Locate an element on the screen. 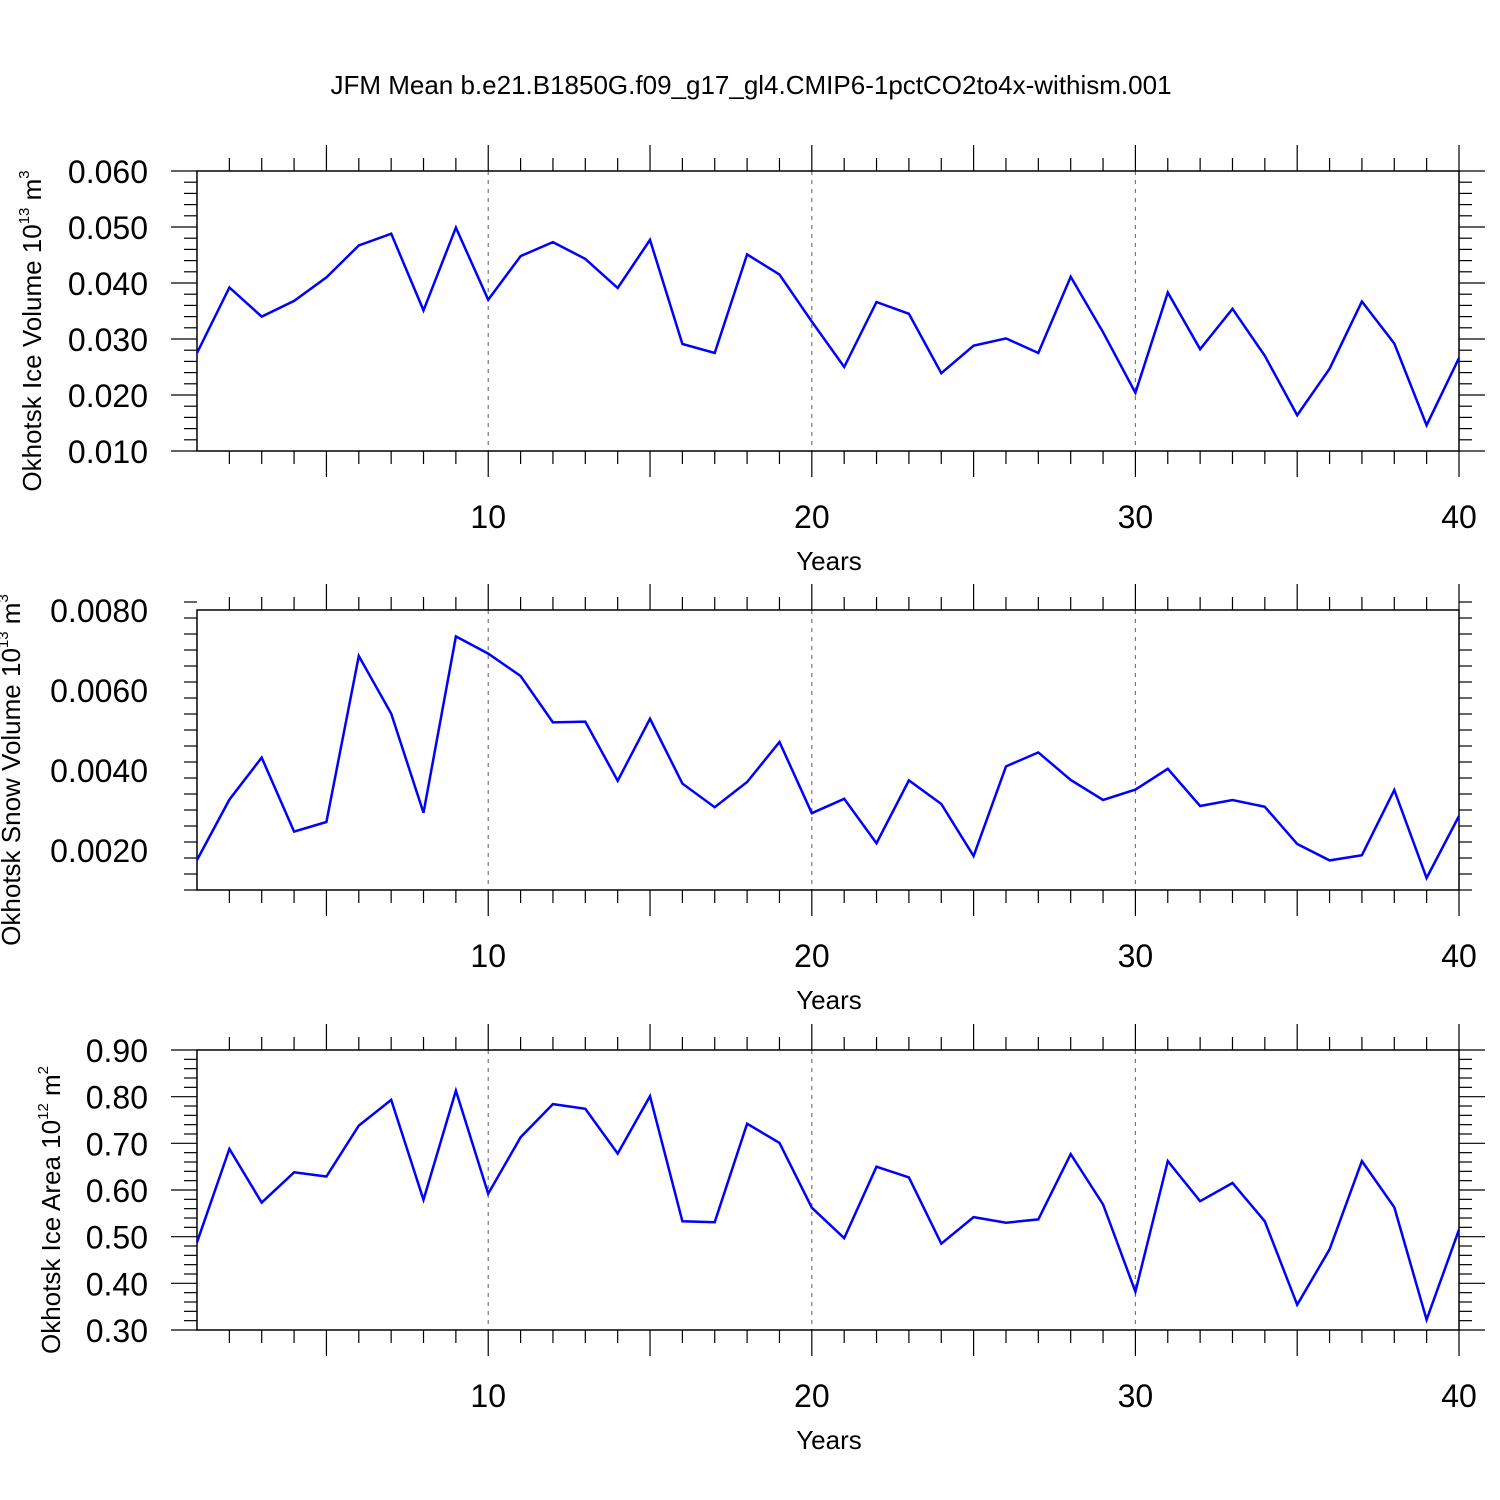  panel-1-ylabel-main: Okhotsk Ice Volume 10 is located at coordinates (32, 357).